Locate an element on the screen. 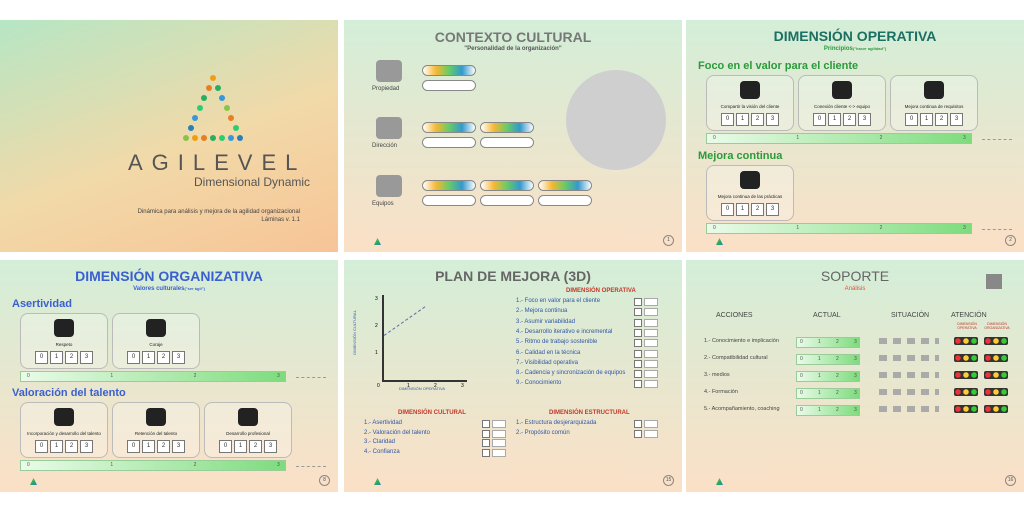  subtitle-note: ("ser ágil") is located at coordinates (194, 288).